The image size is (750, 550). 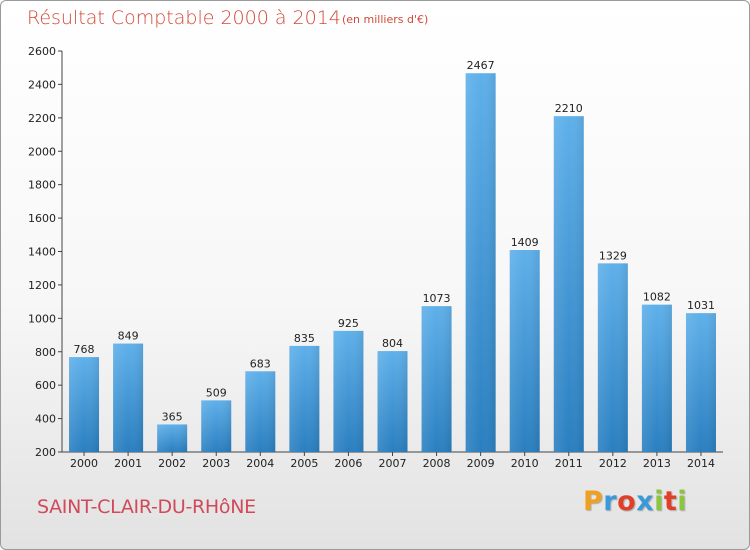 What do you see at coordinates (42, 252) in the screenshot?
I see `y-tick-label: 1400` at bounding box center [42, 252].